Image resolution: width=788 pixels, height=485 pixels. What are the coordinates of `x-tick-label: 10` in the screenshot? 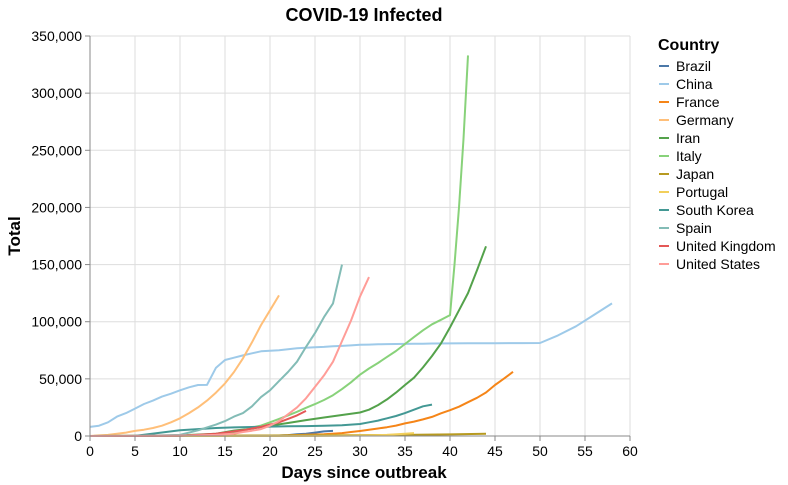 It's located at (180, 451).